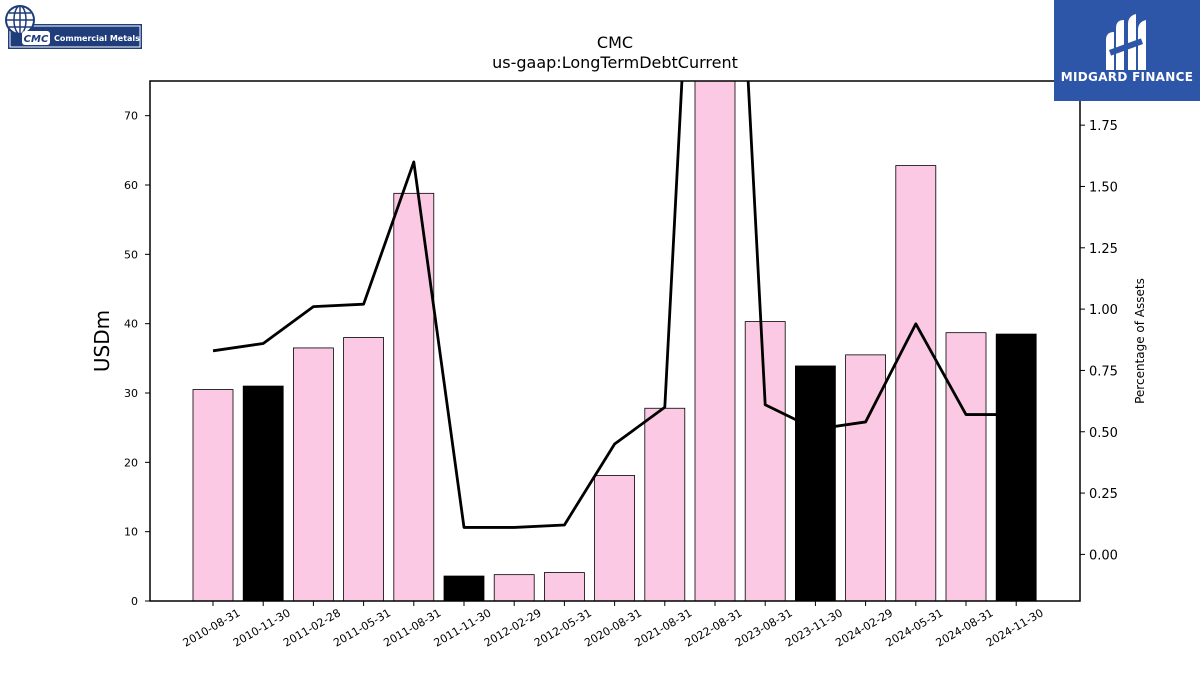 The width and height of the screenshot is (1200, 675). Describe the element at coordinates (615, 42) in the screenshot. I see `chart-title: CMC` at that location.